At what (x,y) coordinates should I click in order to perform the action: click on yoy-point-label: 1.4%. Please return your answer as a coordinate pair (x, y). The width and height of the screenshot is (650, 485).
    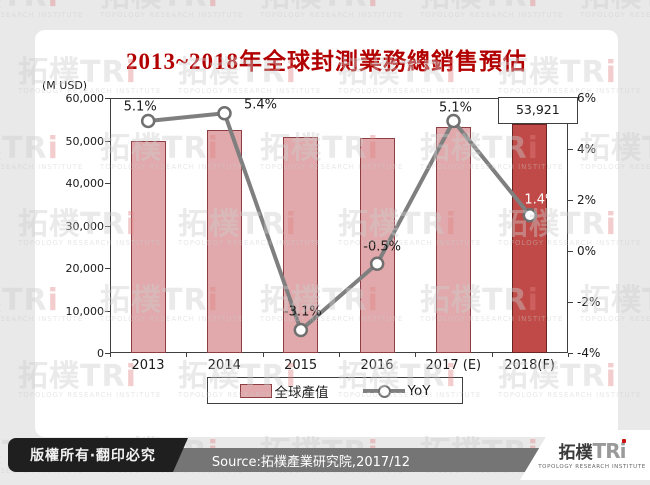
    Looking at the image, I should click on (541, 200).